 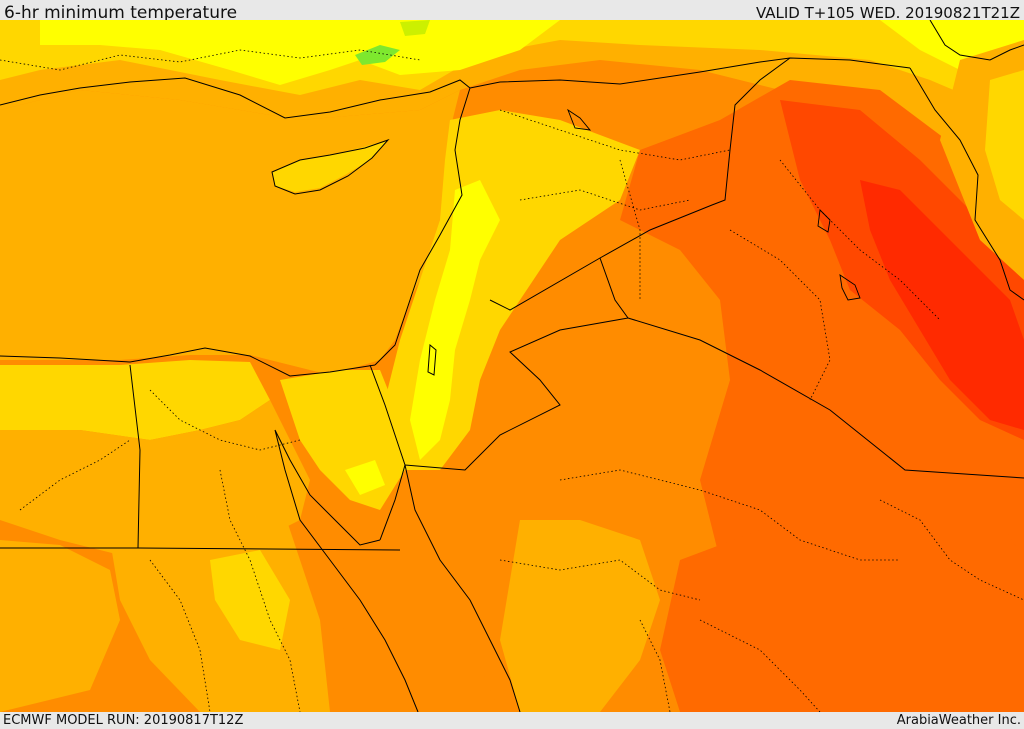 What do you see at coordinates (580, 616) in the screenshot?
I see `field-saudi-amber` at bounding box center [580, 616].